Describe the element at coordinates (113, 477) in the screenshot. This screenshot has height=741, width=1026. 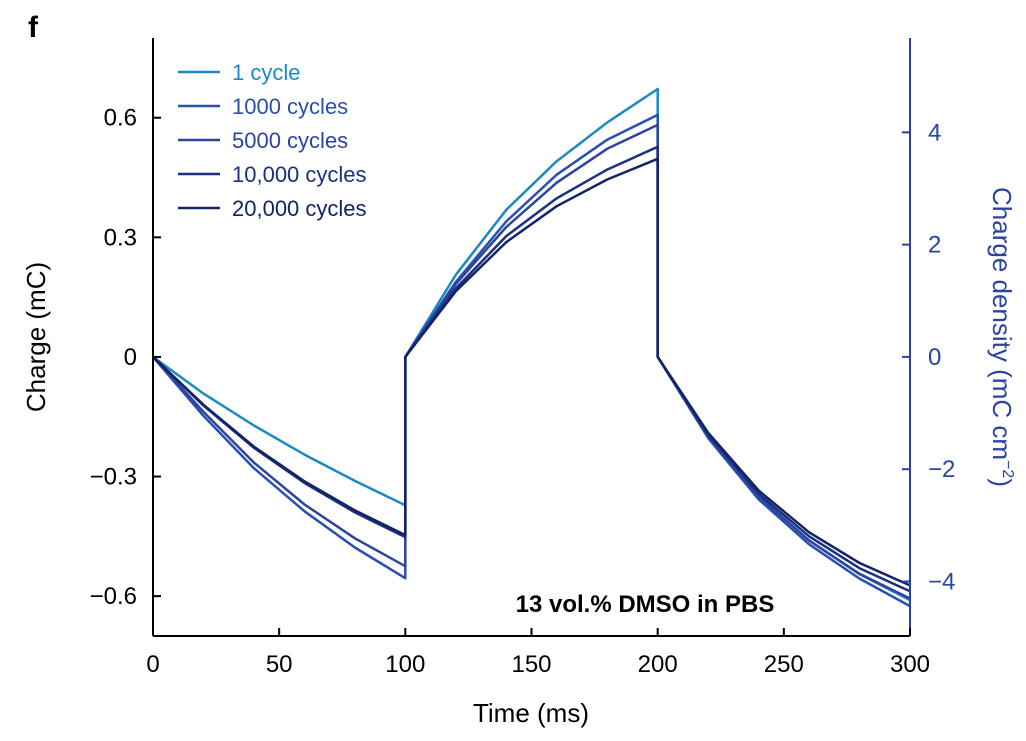
I see `y-tick-label: −0.3` at that location.